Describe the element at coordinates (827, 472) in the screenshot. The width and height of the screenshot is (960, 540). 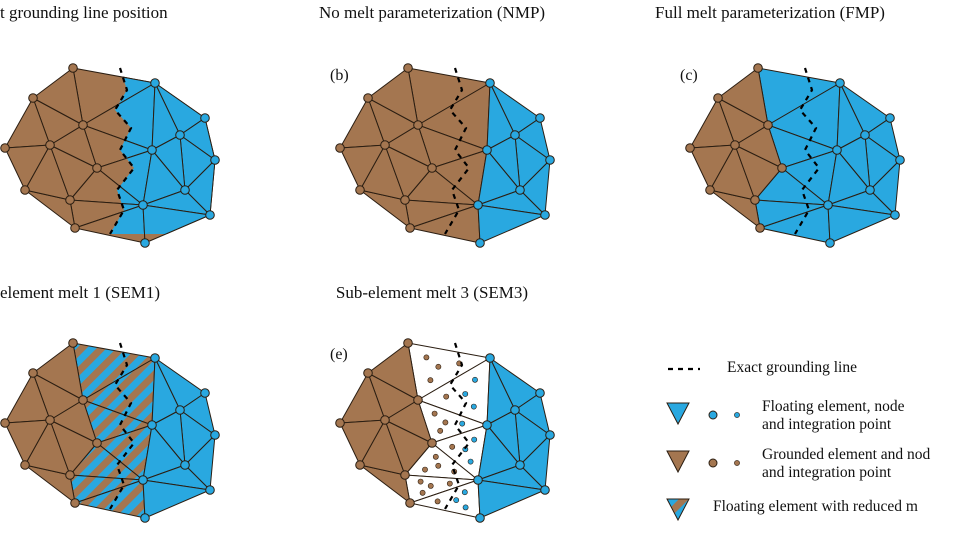
I see `legend-text: and integration point` at that location.